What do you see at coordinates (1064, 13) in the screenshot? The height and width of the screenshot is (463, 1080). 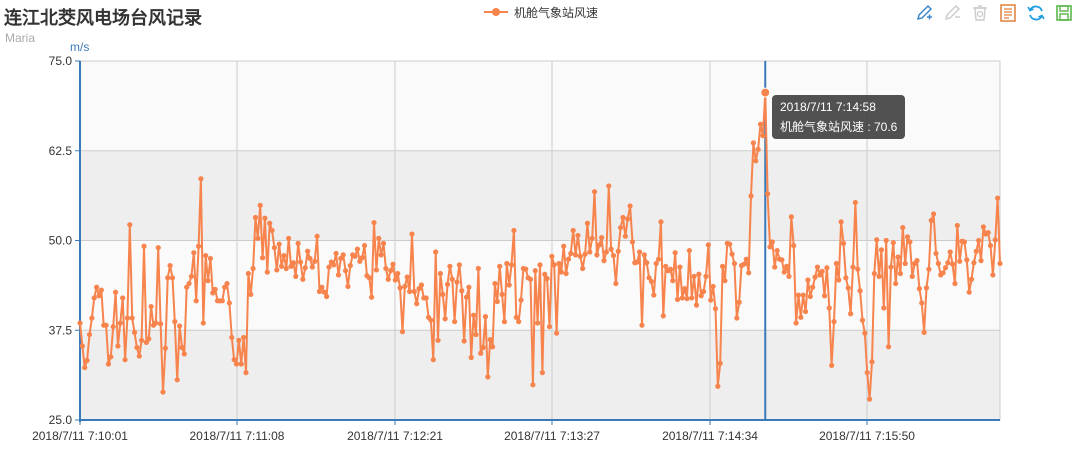 I see `save-image-button` at bounding box center [1064, 13].